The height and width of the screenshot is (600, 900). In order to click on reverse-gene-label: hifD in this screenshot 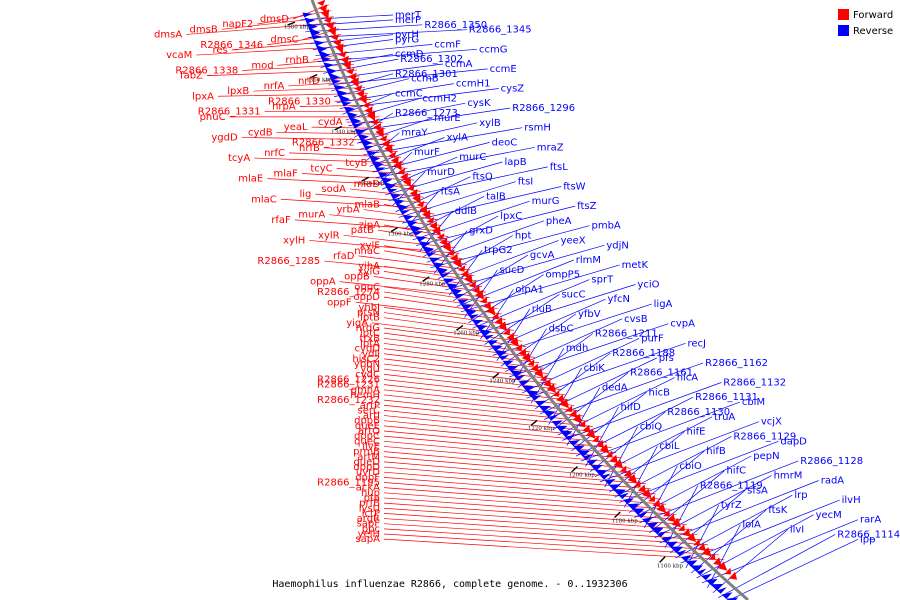, I will do `click(631, 407)`.